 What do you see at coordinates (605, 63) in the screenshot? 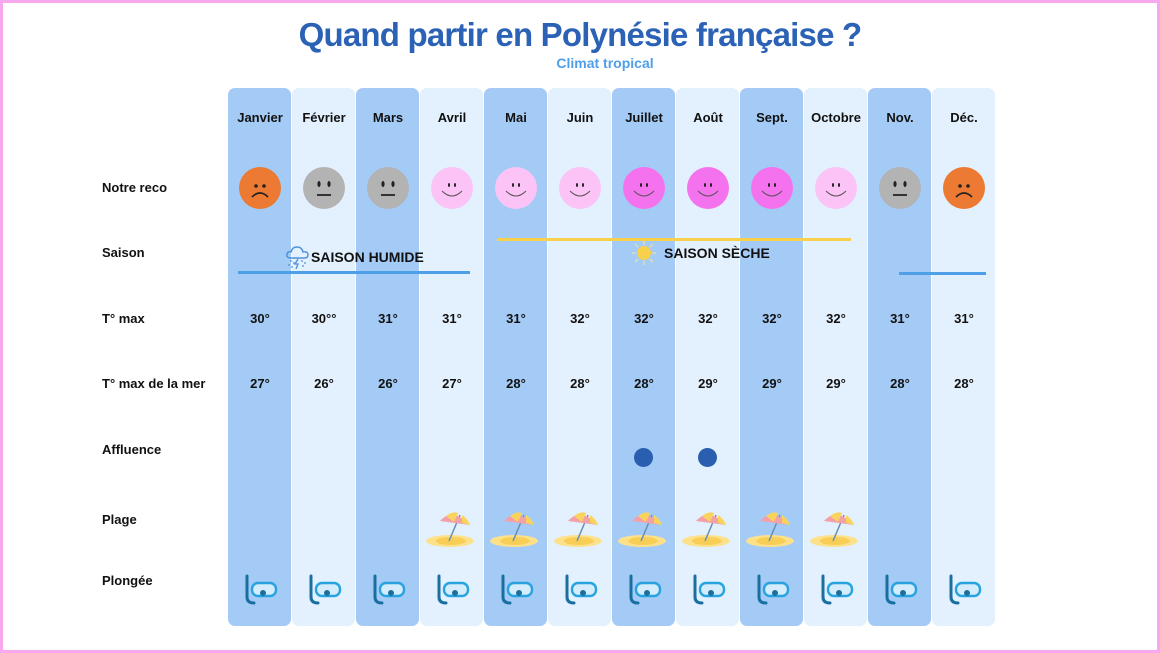
I see `page-subtitle: Climat tropical` at bounding box center [605, 63].